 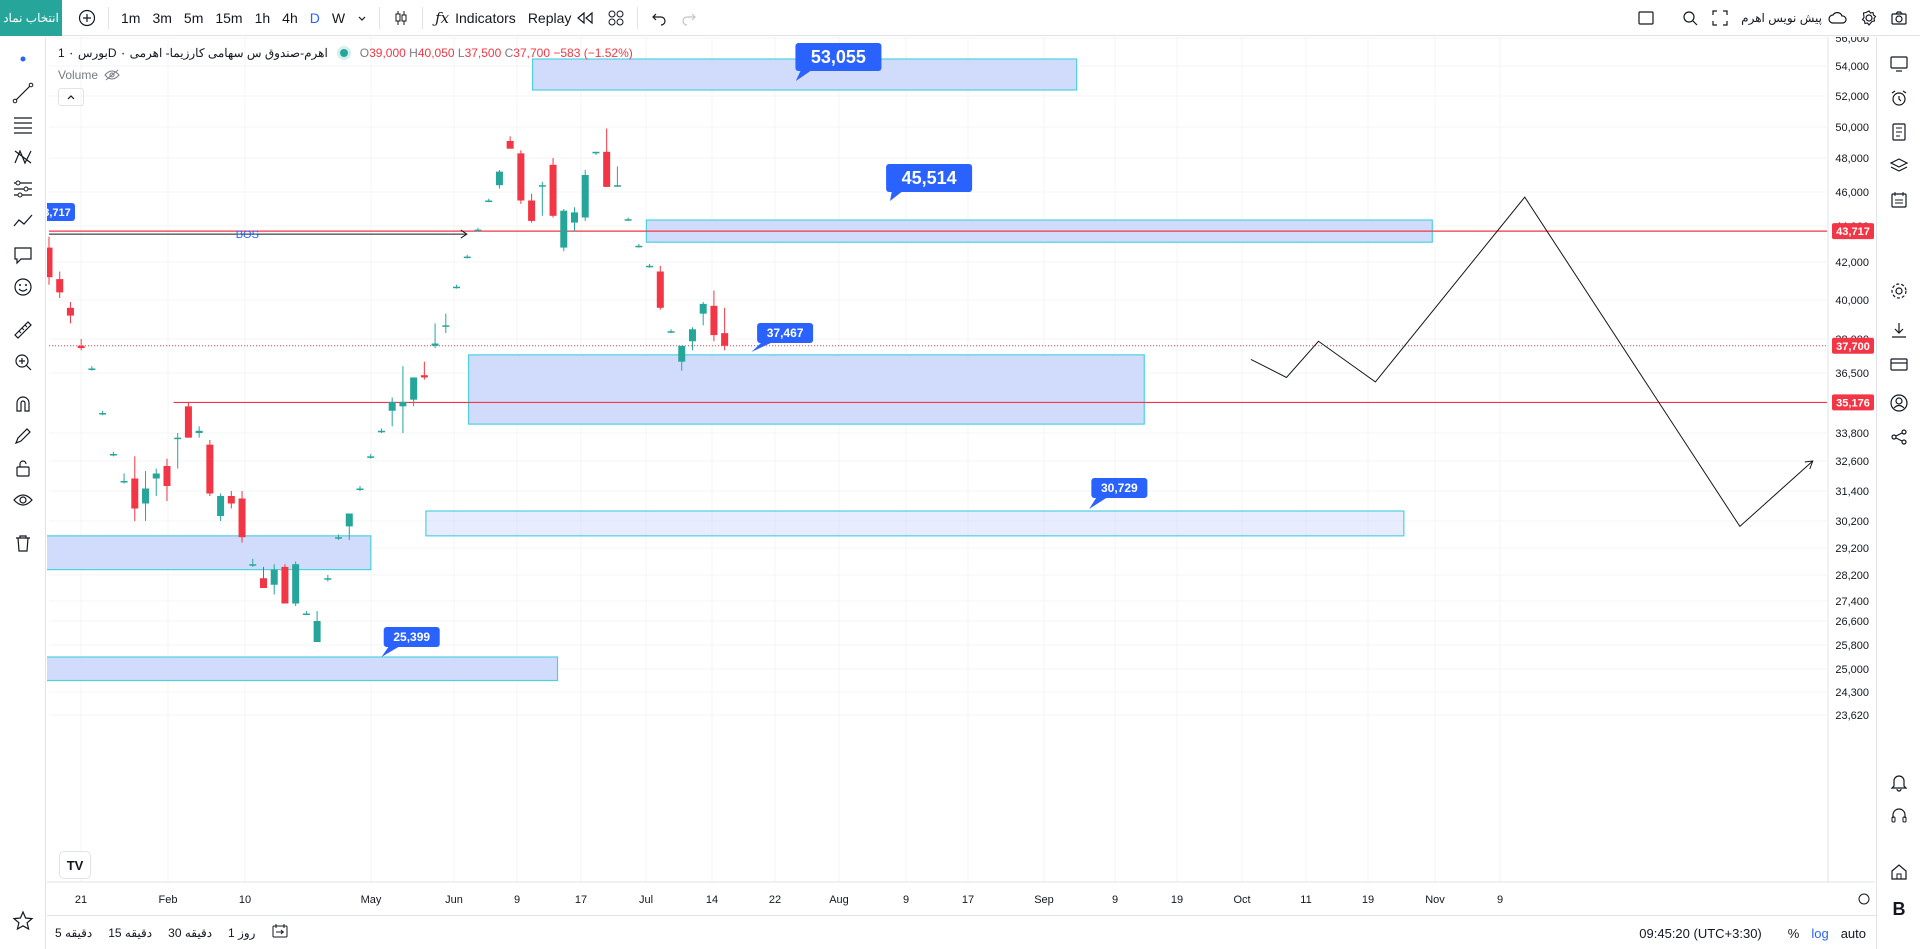 I want to click on quick-search-button, so click(x=1690, y=18).